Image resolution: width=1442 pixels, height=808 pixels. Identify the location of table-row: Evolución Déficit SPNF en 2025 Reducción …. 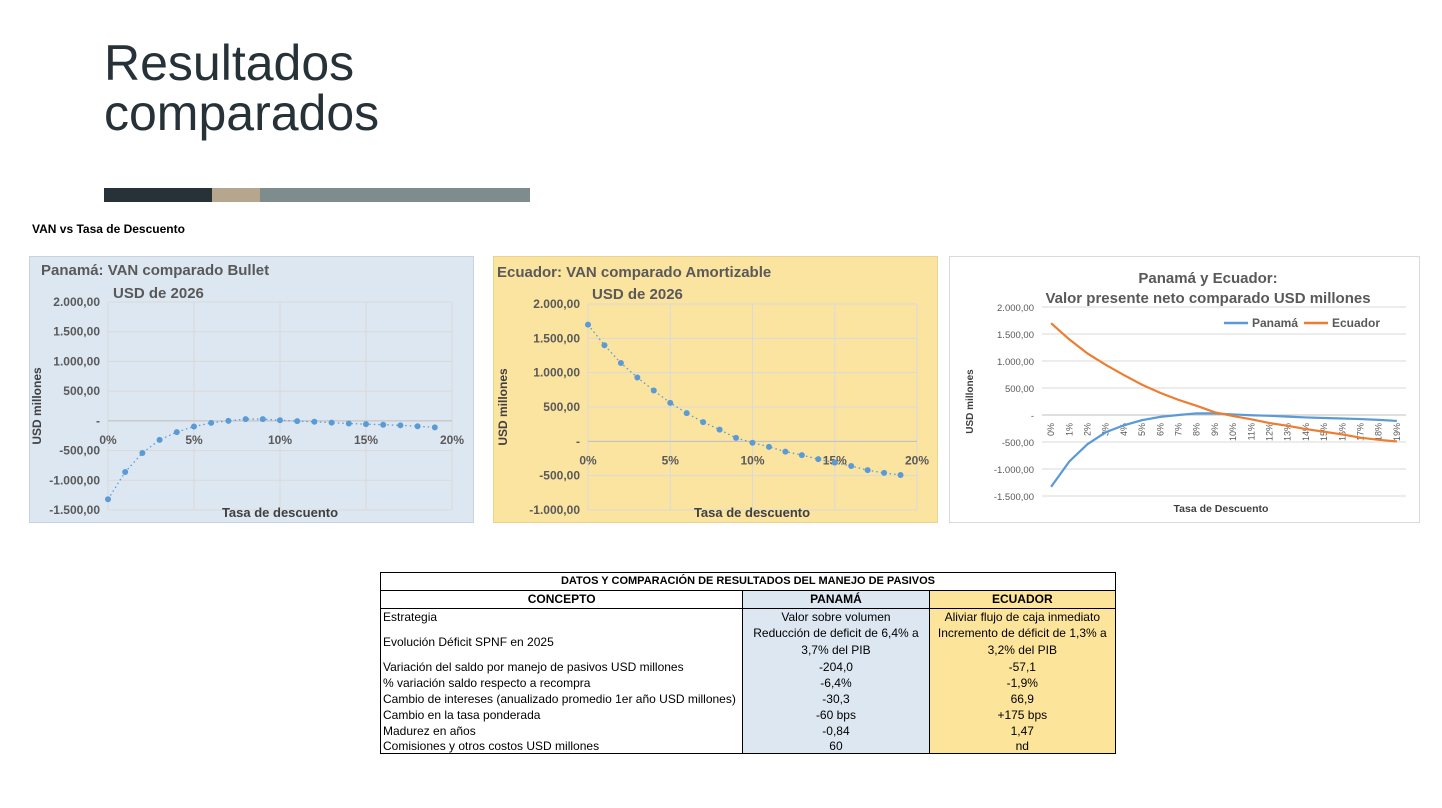
(748, 642).